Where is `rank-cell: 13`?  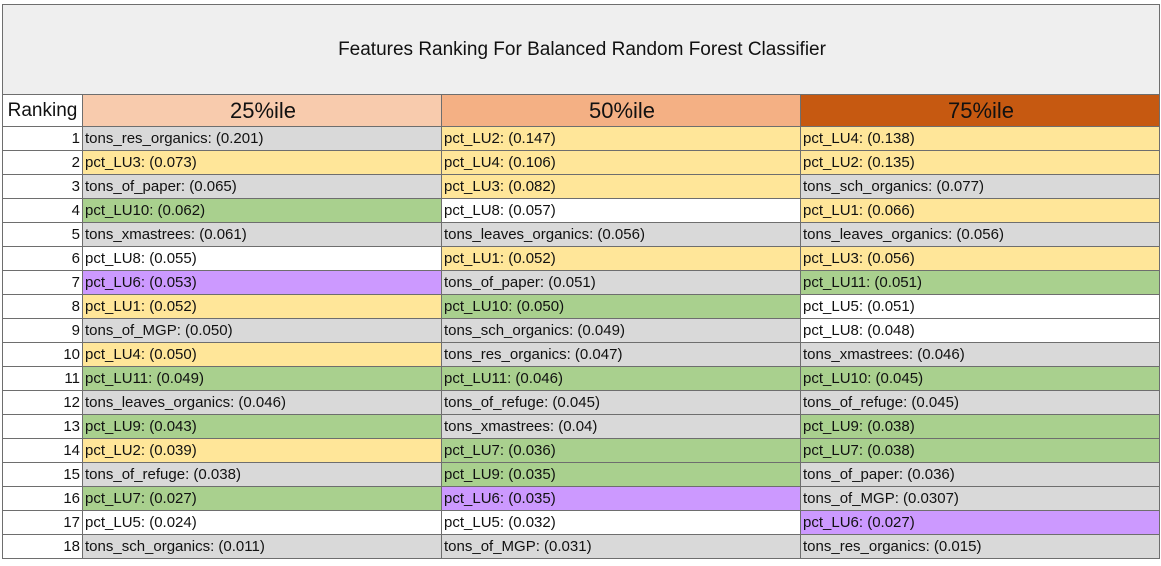 rank-cell: 13 is located at coordinates (42, 426).